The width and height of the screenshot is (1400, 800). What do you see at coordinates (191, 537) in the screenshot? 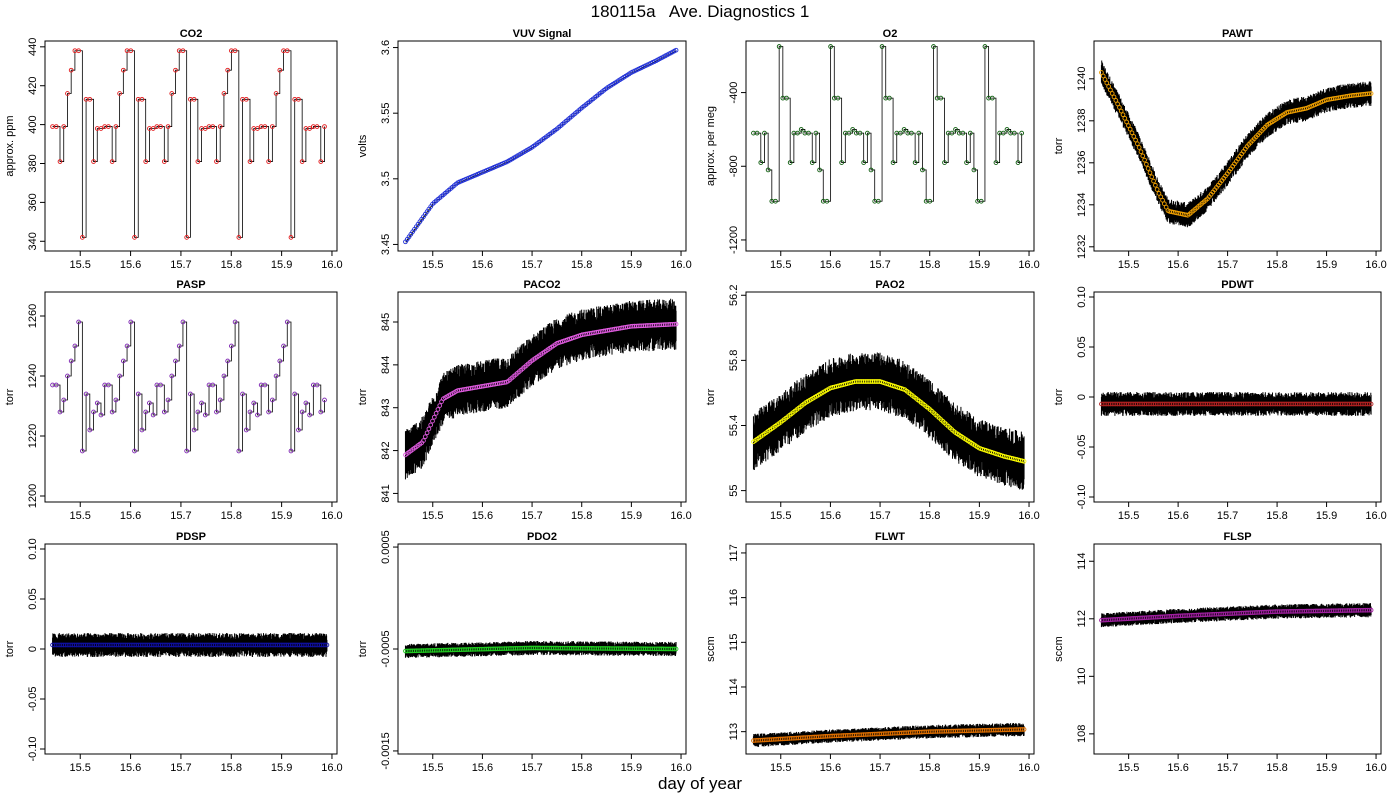
I see `chart-title: PDSP` at bounding box center [191, 537].